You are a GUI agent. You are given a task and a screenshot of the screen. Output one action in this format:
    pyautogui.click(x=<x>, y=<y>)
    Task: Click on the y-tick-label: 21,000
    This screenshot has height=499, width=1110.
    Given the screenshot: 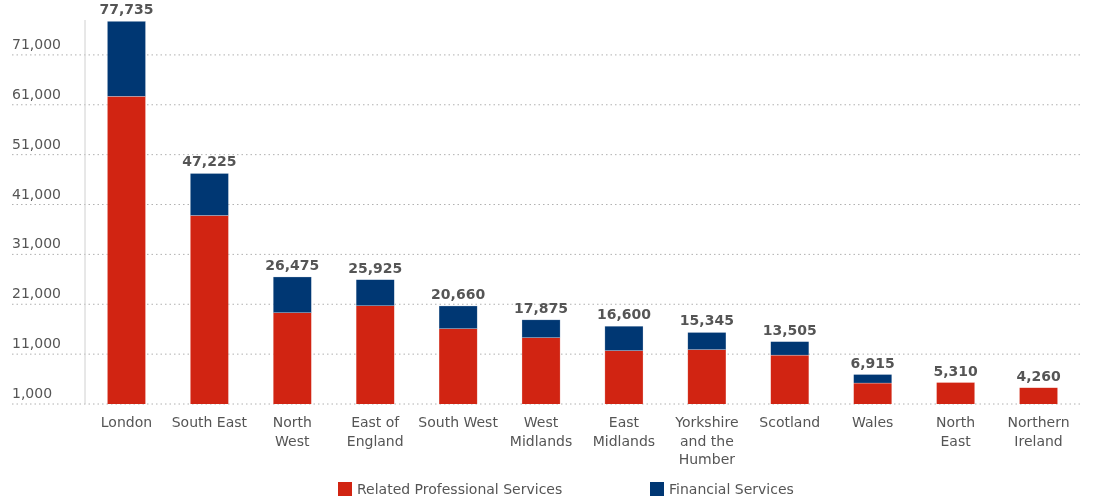 What is the action you would take?
    pyautogui.click(x=36, y=293)
    